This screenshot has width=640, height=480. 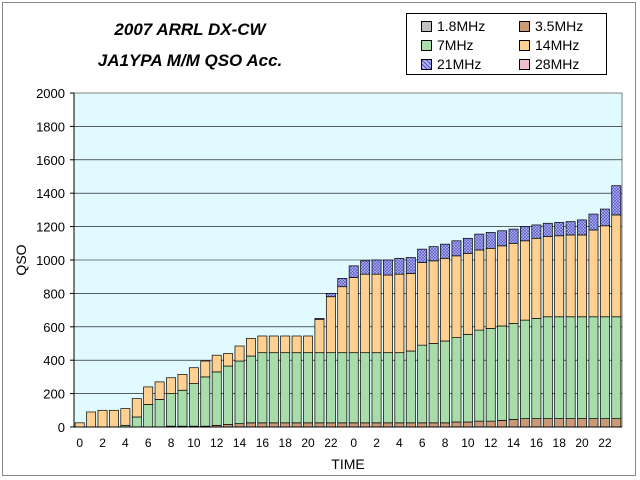 What do you see at coordinates (353, 443) in the screenshot?
I see `x-tick-label: 0` at bounding box center [353, 443].